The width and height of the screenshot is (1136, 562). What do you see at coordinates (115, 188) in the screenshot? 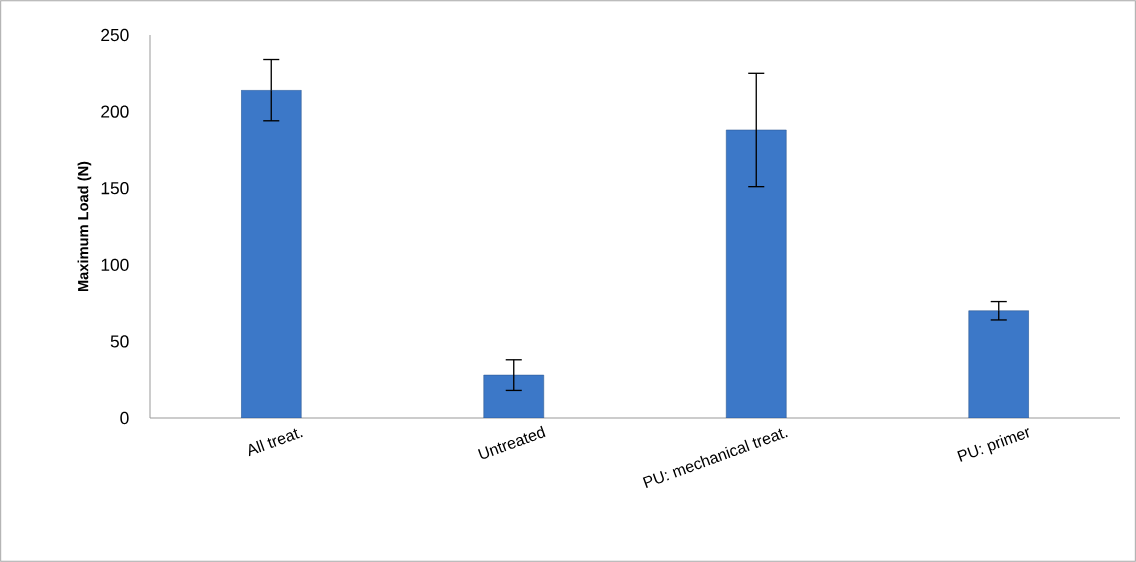
I see `y-tick-label: 150` at bounding box center [115, 188].